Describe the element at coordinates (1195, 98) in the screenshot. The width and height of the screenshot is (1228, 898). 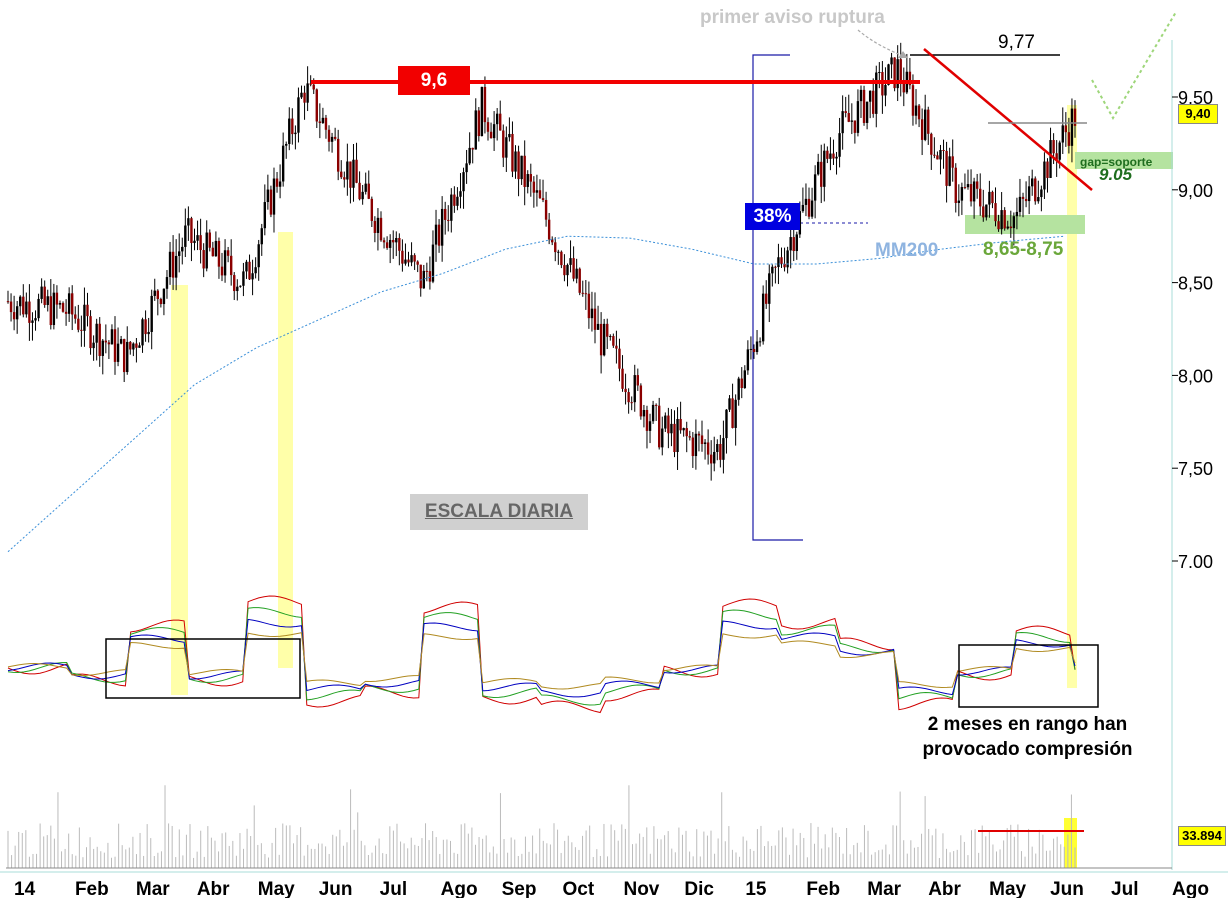
I see `y-tick-label: 9,50` at that location.